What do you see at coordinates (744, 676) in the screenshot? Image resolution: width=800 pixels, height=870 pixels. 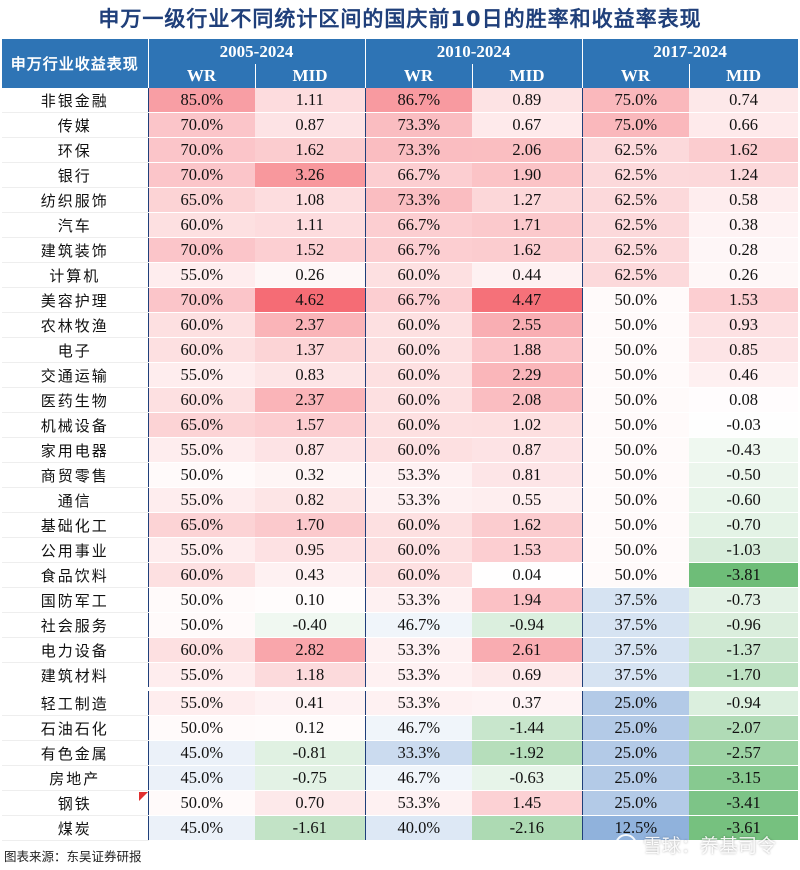 I see `mid-cell: -1.70` at bounding box center [744, 676].